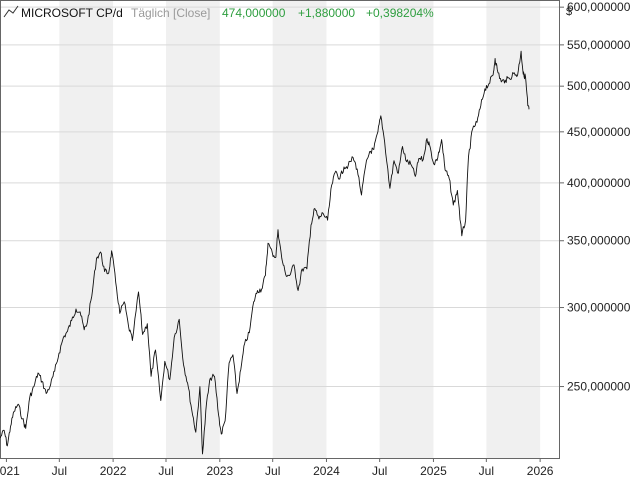 The width and height of the screenshot is (640, 480). What do you see at coordinates (599, 45) in the screenshot?
I see `y-tick-label: 550,000000` at bounding box center [599, 45].